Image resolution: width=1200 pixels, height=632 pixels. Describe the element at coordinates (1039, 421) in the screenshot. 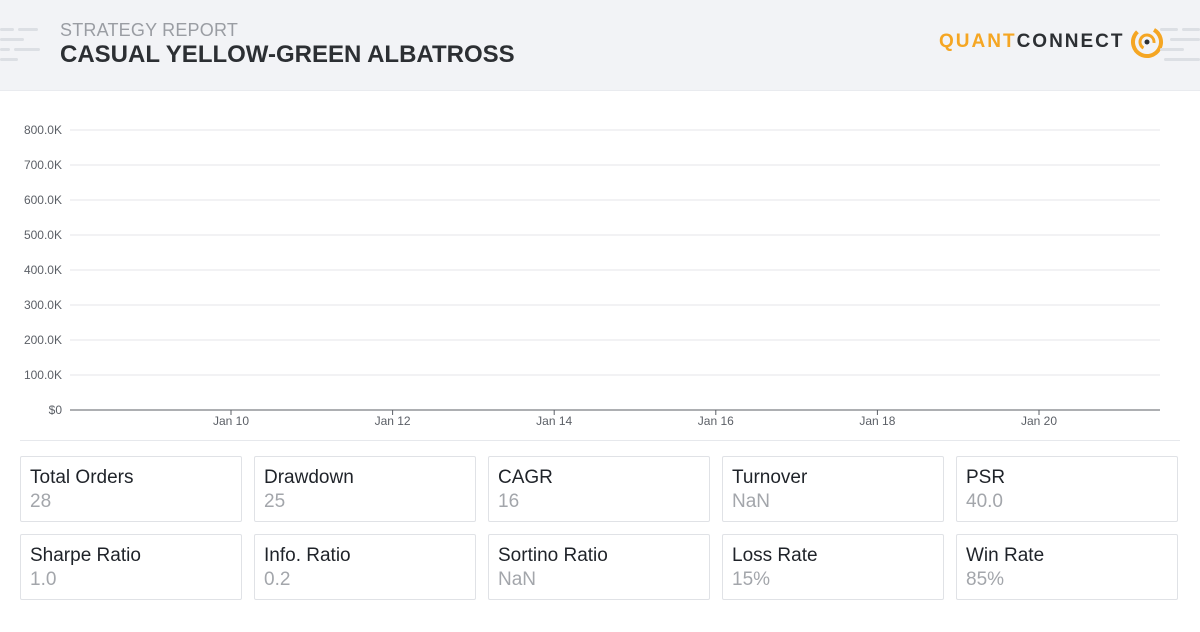

I see `x-tick-label: Jan 20` at that location.